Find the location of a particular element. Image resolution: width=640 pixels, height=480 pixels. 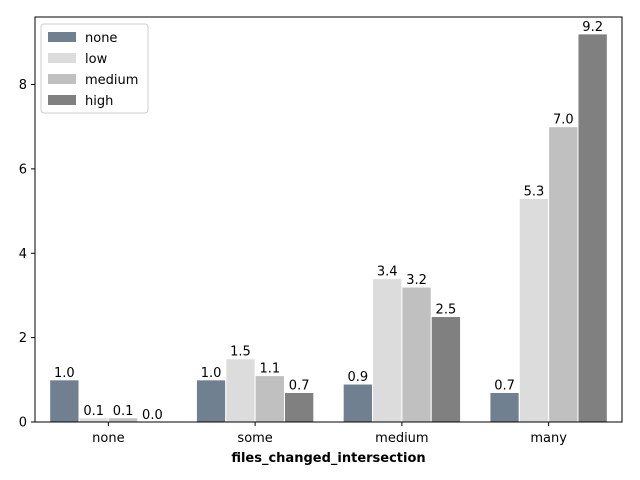

legend-swatch-none is located at coordinates (62, 37).